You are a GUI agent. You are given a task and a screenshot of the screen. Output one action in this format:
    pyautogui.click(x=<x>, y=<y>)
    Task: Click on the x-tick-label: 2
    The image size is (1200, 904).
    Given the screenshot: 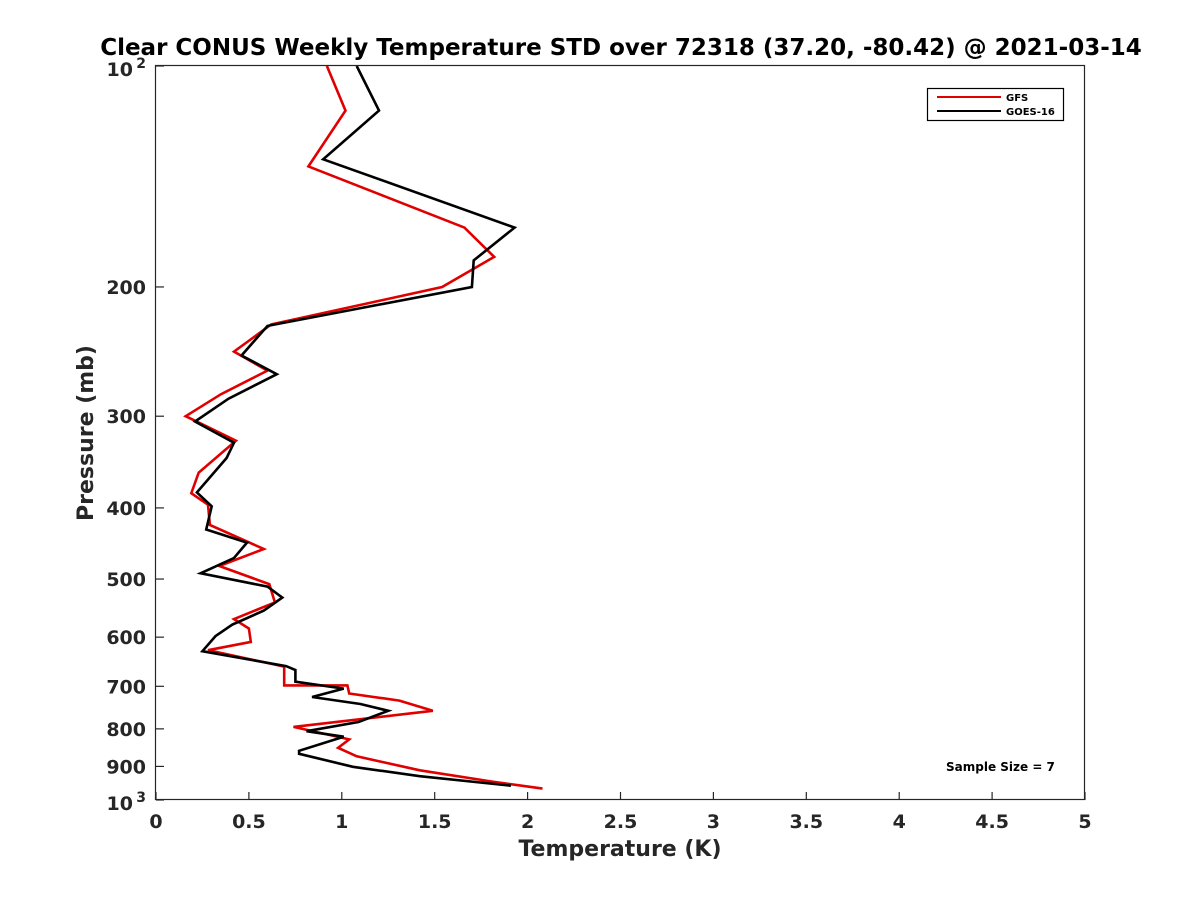 What is the action you would take?
    pyautogui.click(x=527, y=822)
    